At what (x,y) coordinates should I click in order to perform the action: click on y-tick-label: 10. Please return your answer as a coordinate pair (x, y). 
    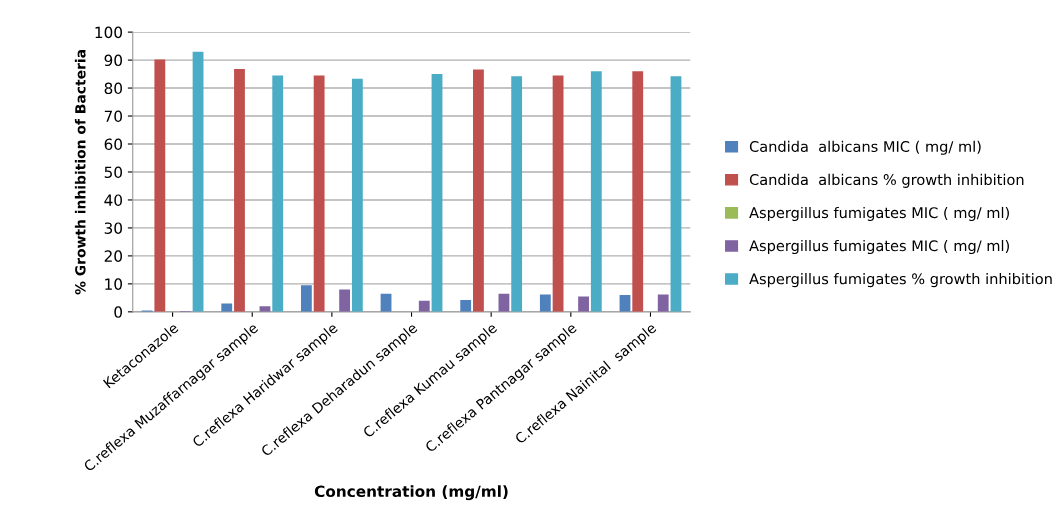
    Looking at the image, I should click on (114, 284).